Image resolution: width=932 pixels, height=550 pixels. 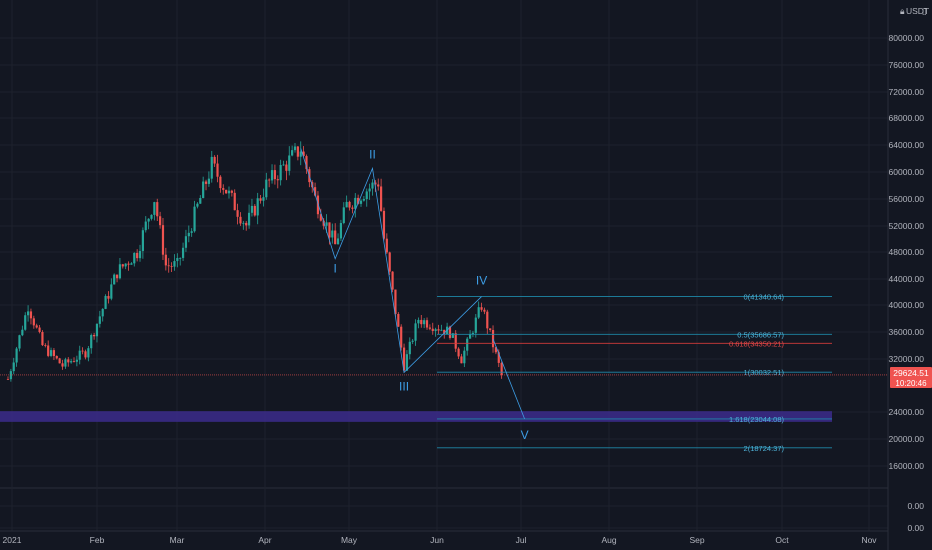 What do you see at coordinates (907, 332) in the screenshot?
I see `price-tick-label: 36000.00` at bounding box center [907, 332].